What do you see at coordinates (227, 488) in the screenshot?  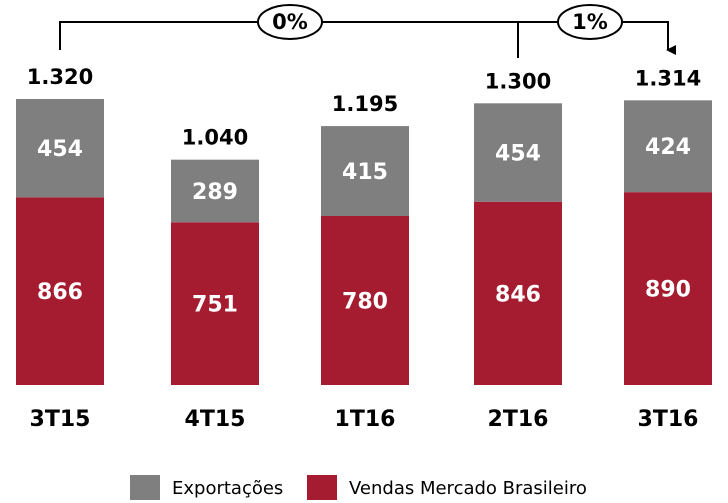 I see `legend-label: Exportações` at bounding box center [227, 488].